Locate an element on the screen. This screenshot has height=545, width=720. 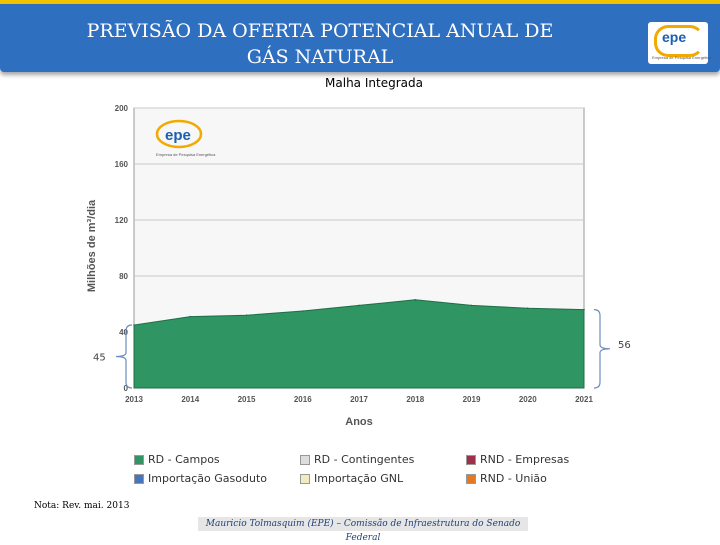
slide-title-line1: PREVISÃO DA OFERTA POTENCIAL ANUAL DE is located at coordinates (320, 31).